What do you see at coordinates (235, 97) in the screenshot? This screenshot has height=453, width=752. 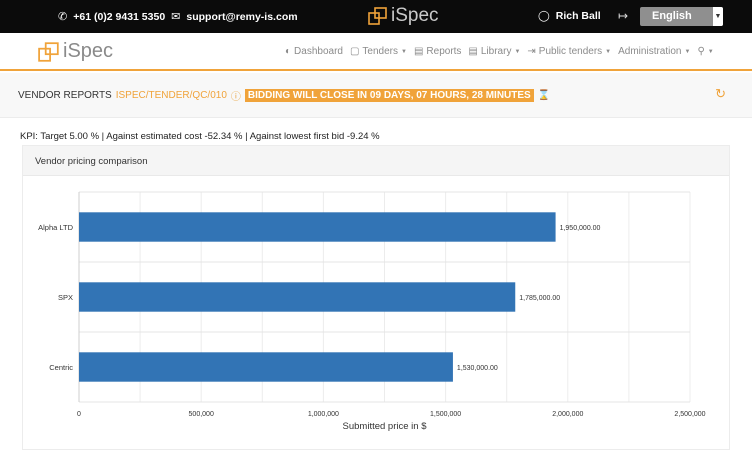 I see `help-circle-icon: ⓘ` at bounding box center [235, 97].